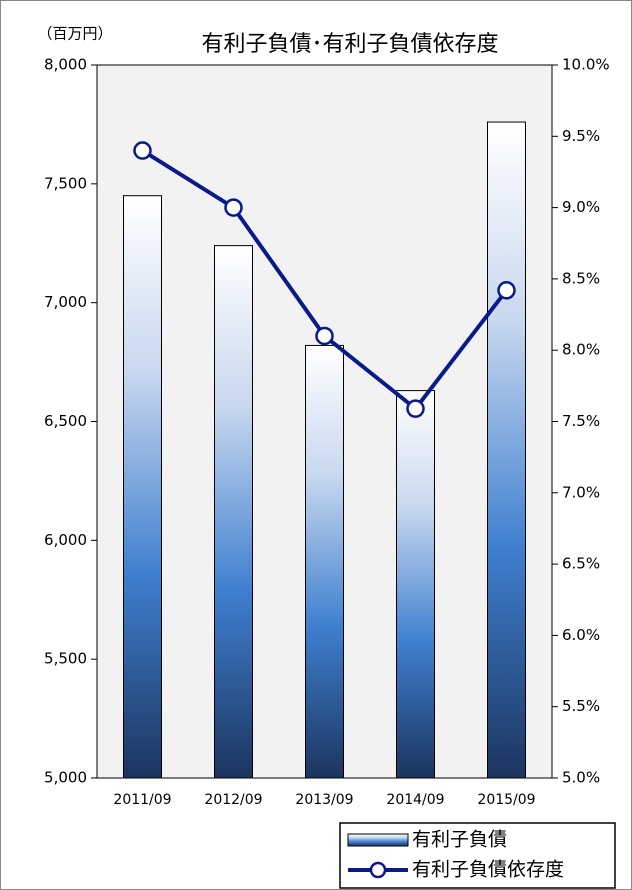 This screenshot has width=632, height=890. Describe the element at coordinates (581, 778) in the screenshot. I see `y2-tick-label: 5.0%` at that location.